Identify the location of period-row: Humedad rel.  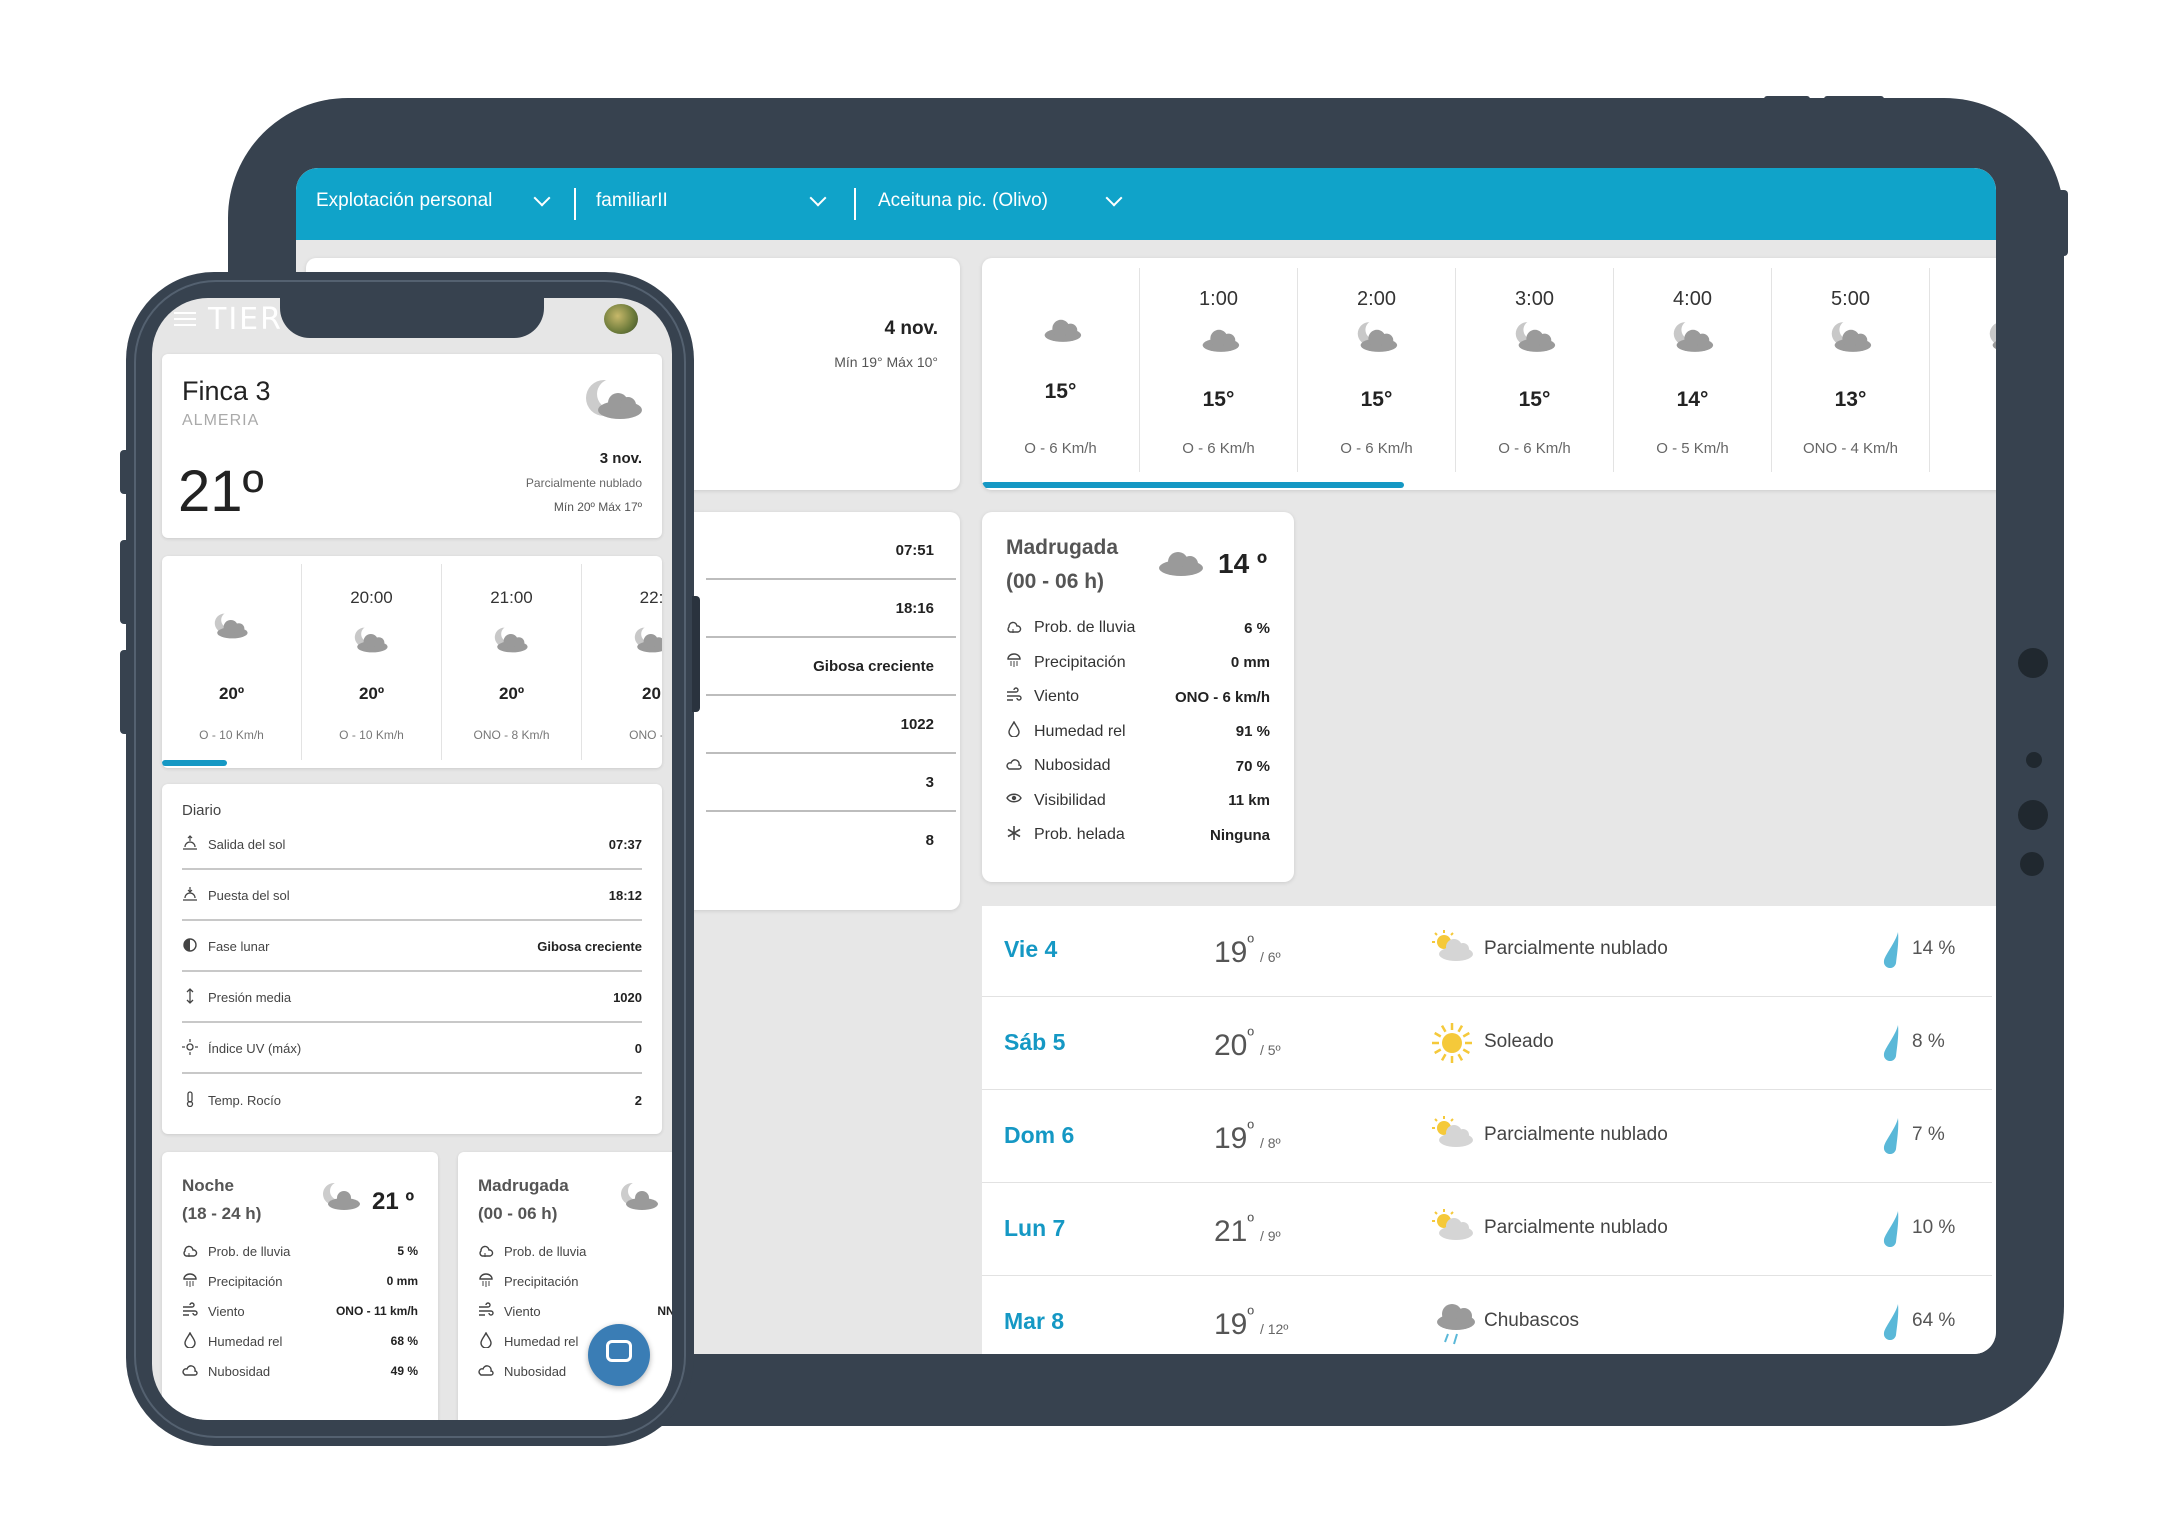
(575, 1341).